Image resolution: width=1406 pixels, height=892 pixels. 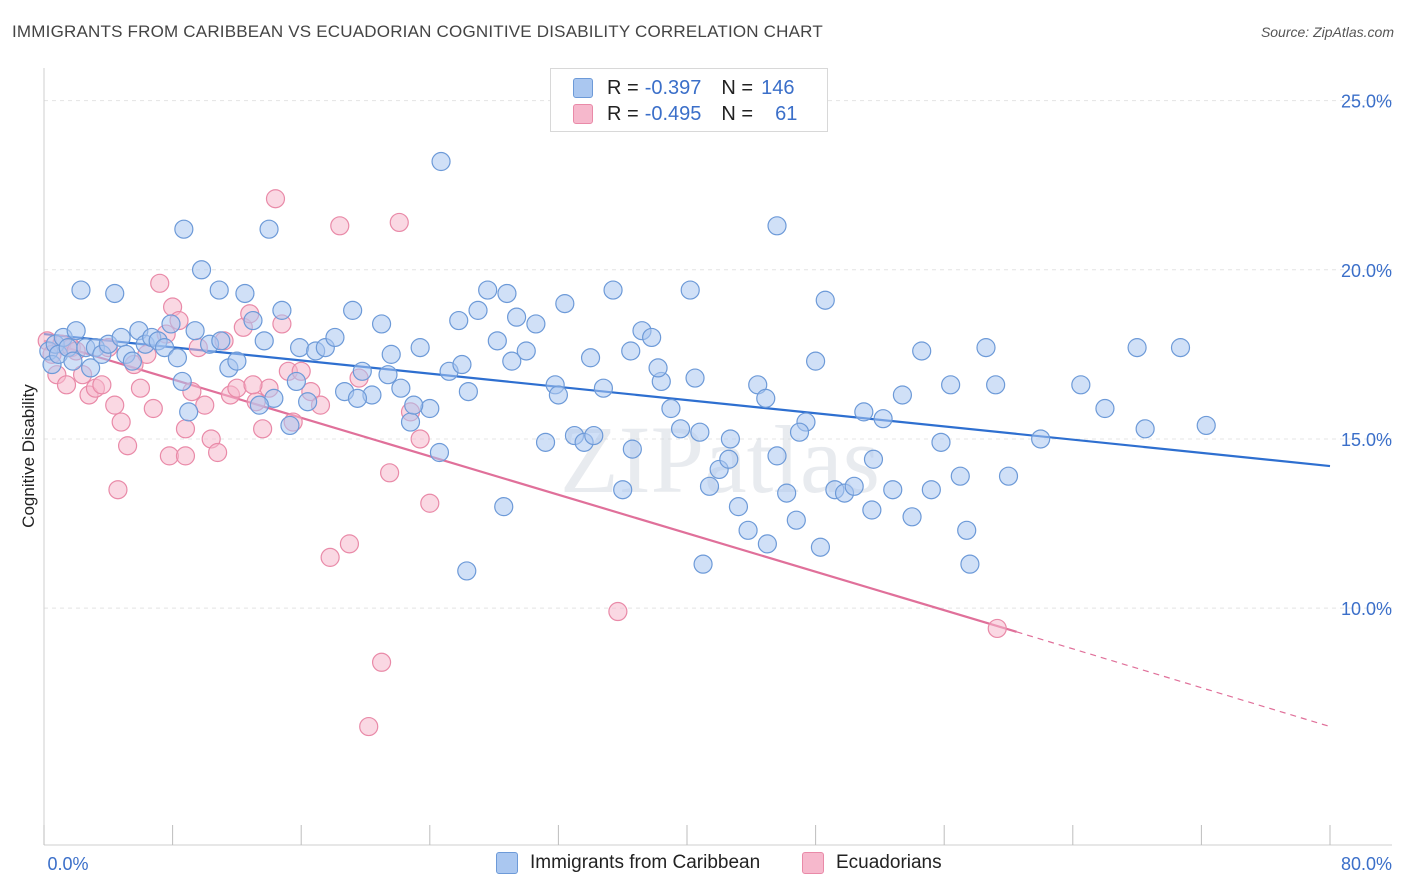 I want to click on legend-swatch-blue, so click(x=583, y=88).